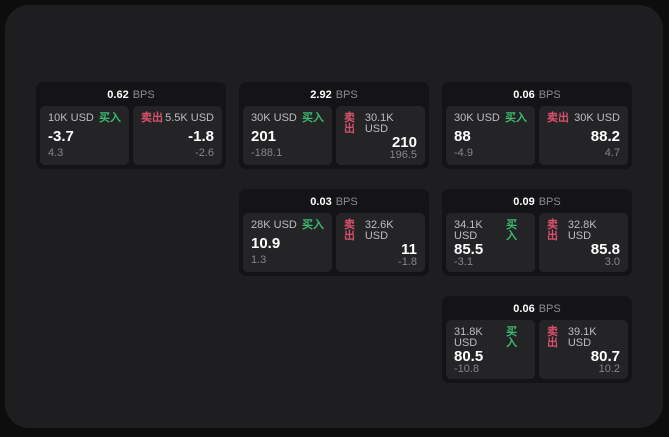  Describe the element at coordinates (287, 135) in the screenshot. I see `buy-panel: 30K USD 买入 201 -188.1` at that location.